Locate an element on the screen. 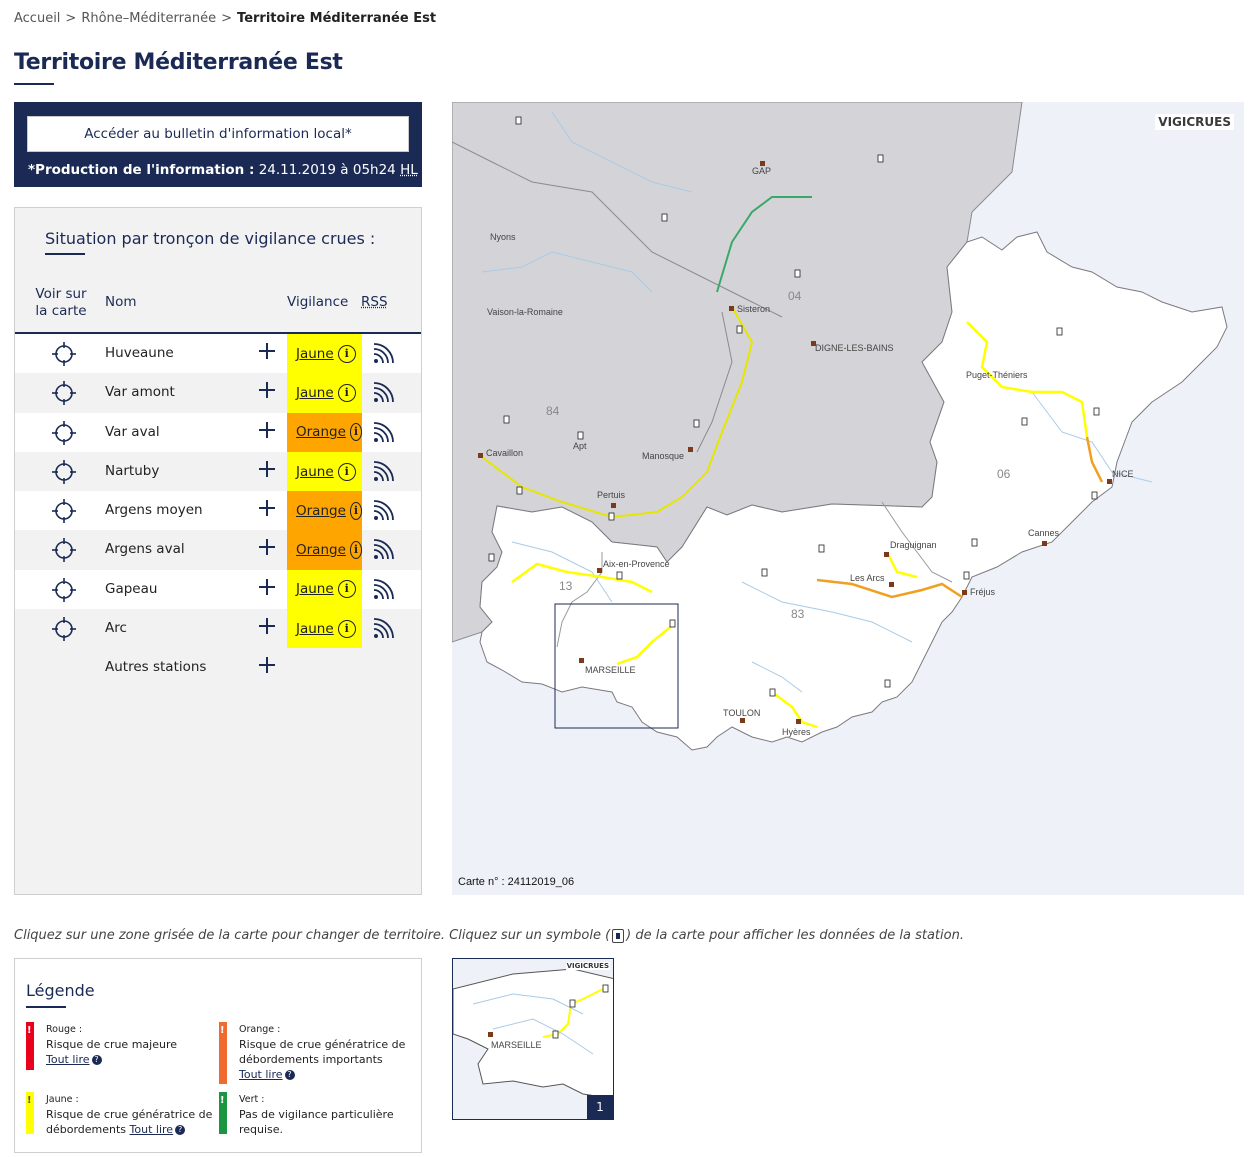 The height and width of the screenshot is (1157, 1255). place-label: Les Arcs is located at coordinates (867, 578).